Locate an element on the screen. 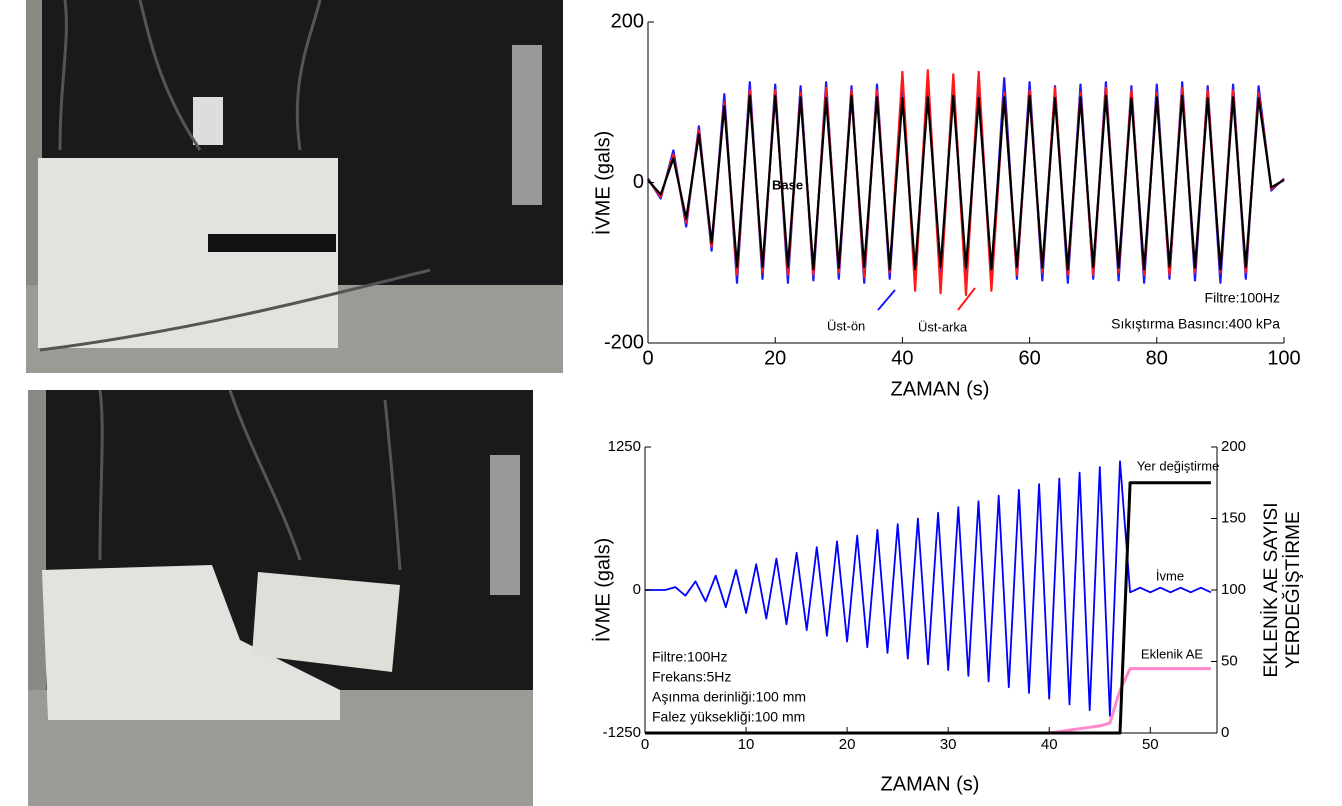 The width and height of the screenshot is (1342, 806). y2-tick-label: 100 is located at coordinates (1233, 589).